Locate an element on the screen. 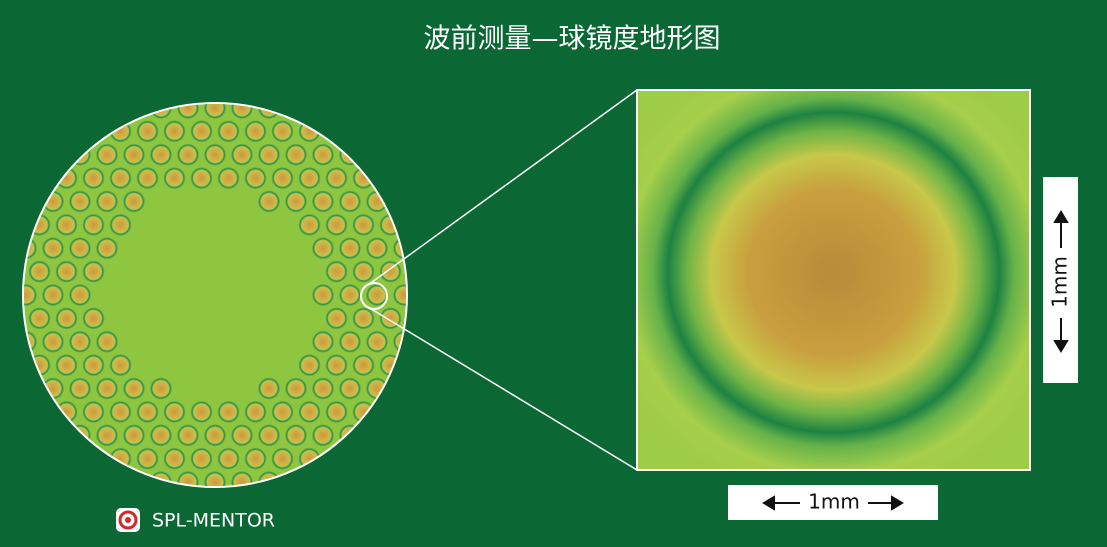 The height and width of the screenshot is (547, 1107). logo-icon is located at coordinates (128, 520).